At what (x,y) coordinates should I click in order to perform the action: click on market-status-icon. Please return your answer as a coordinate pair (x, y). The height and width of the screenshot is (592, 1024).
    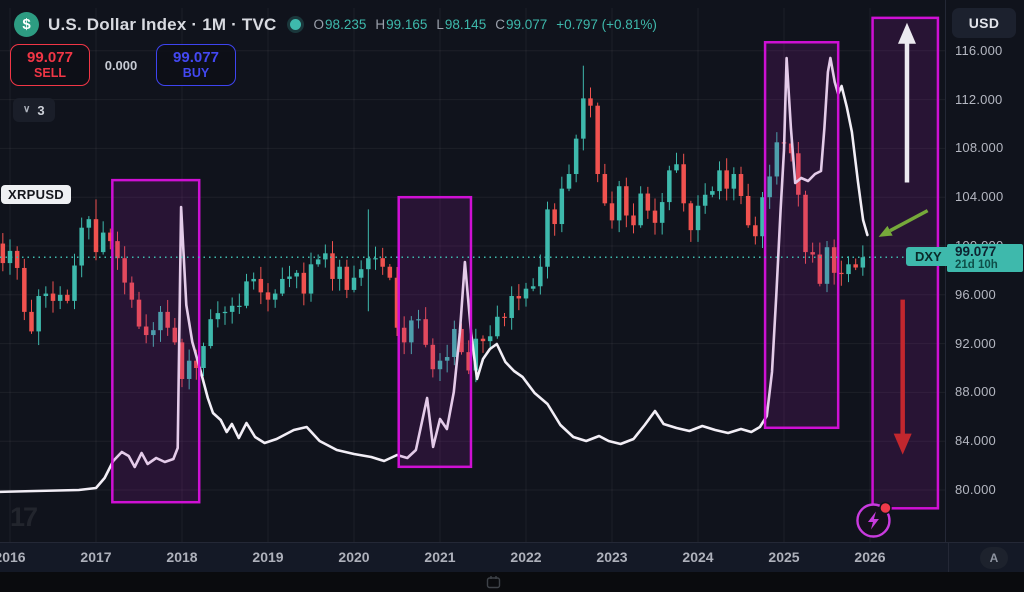
    Looking at the image, I should click on (295, 24).